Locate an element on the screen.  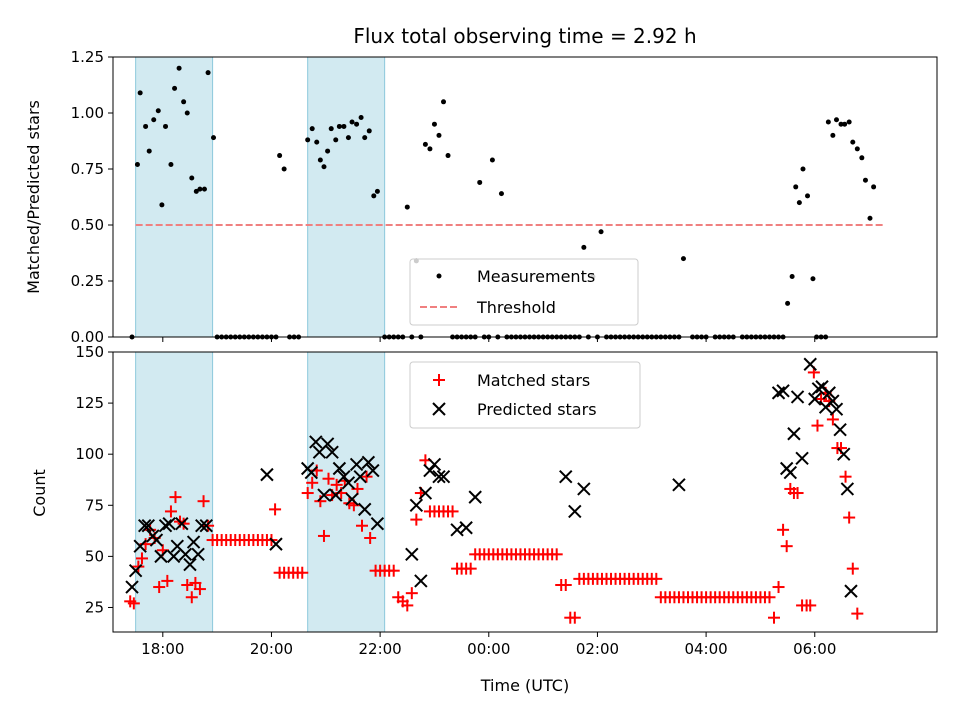
y-tick-label: 0.25 is located at coordinates (87, 281).